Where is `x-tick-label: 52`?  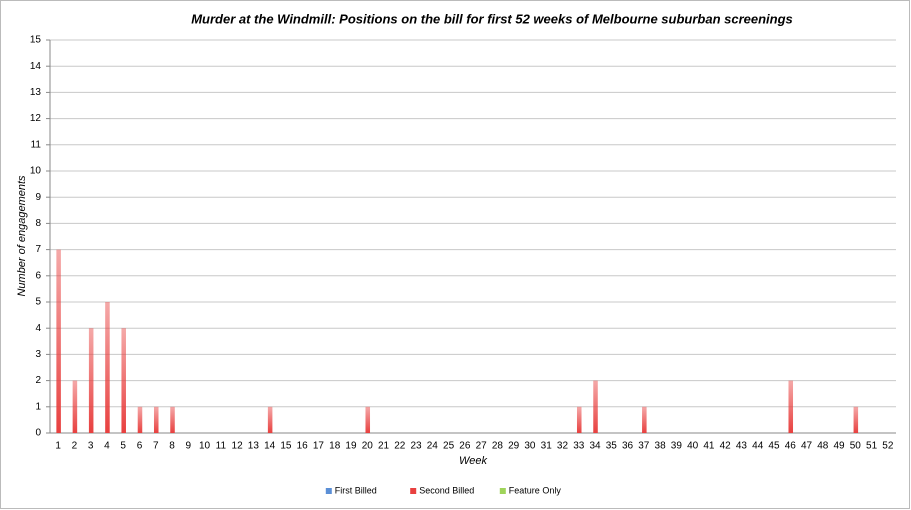
x-tick-label: 52 is located at coordinates (888, 446).